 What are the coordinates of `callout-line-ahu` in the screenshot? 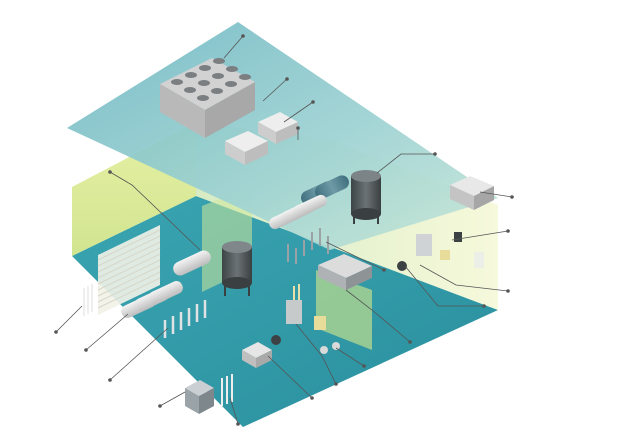 It's located at (298, 112).